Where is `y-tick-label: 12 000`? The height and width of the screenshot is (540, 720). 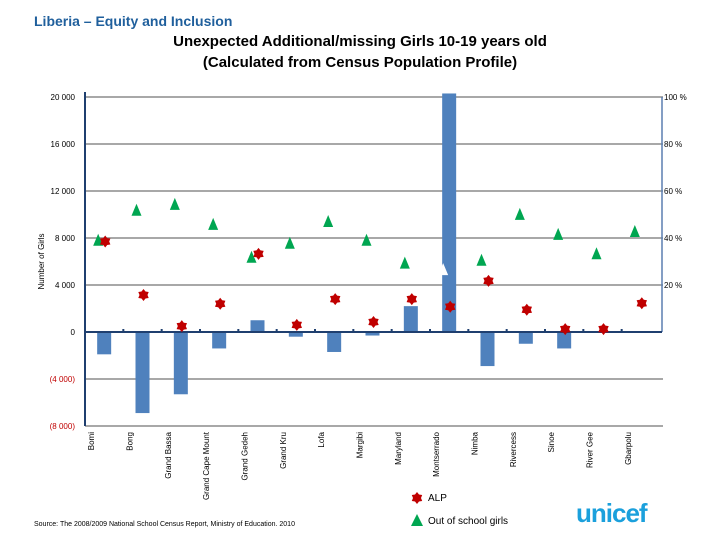
y-tick-label: 12 000 is located at coordinates (63, 191).